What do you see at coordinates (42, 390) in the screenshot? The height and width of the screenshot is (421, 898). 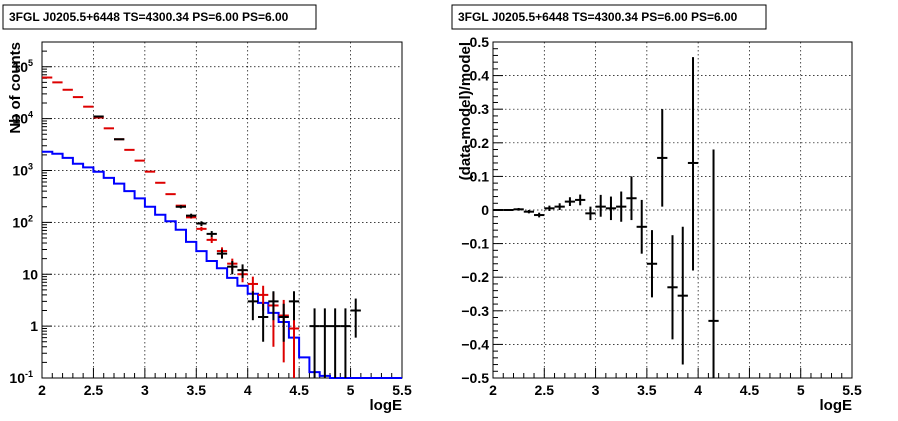 I see `counts-x-tick-label: 2` at bounding box center [42, 390].